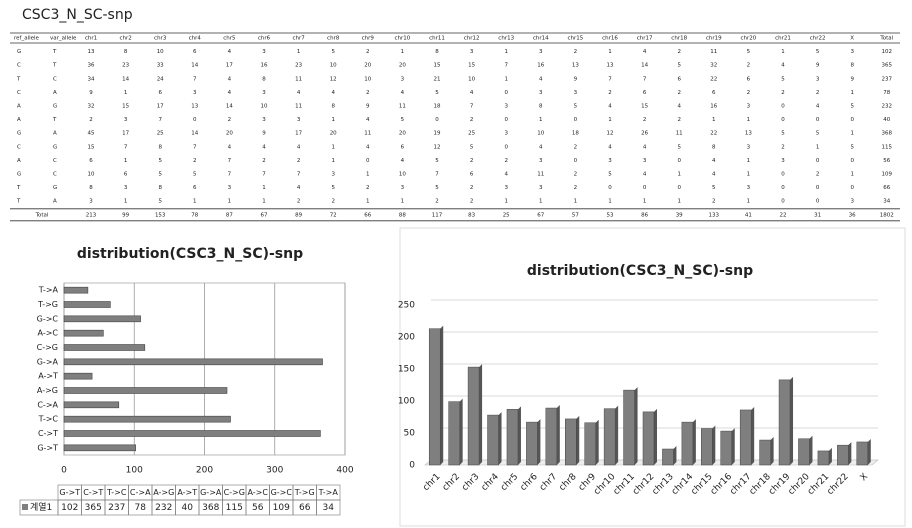 Image resolution: width=912 pixels, height=528 pixels. I want to click on column-header: chr5, so click(229, 39).